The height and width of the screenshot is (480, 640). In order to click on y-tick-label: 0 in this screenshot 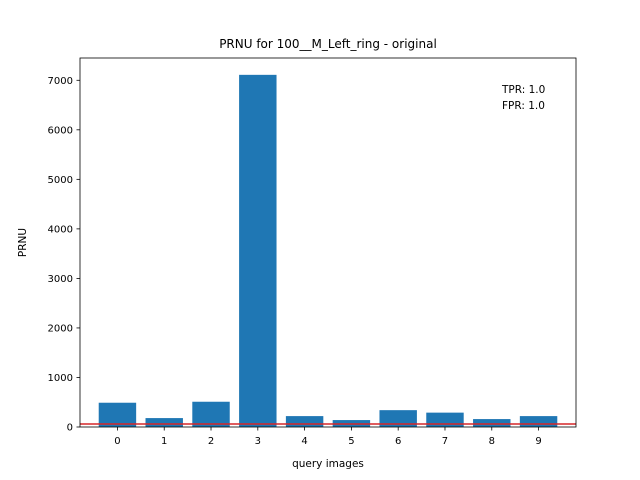, I will do `click(70, 428)`.